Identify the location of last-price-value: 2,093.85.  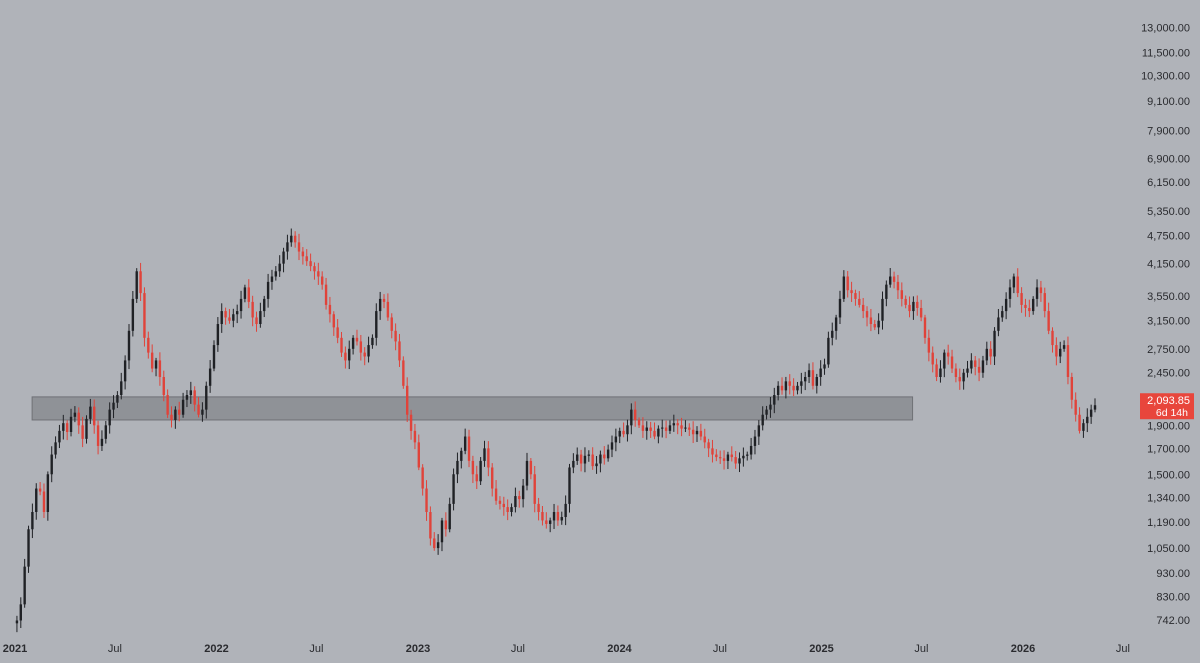
(1168, 401).